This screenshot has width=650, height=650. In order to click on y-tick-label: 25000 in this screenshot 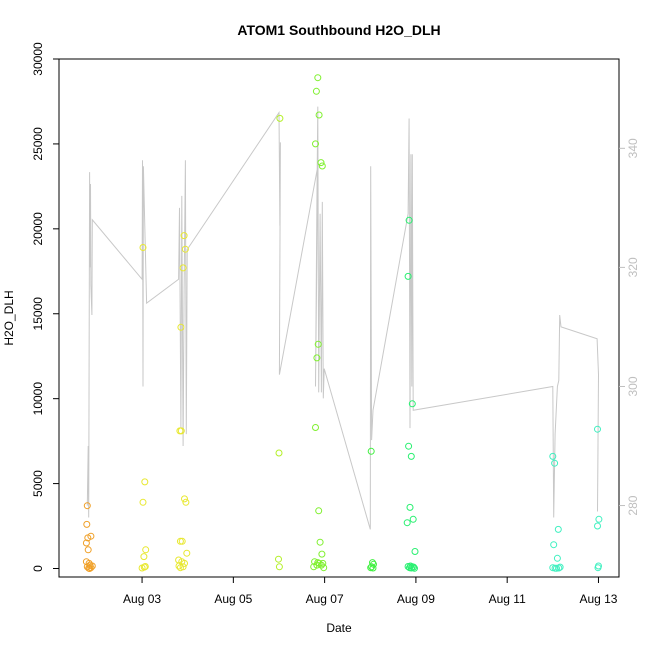, I will do `click(38, 144)`.